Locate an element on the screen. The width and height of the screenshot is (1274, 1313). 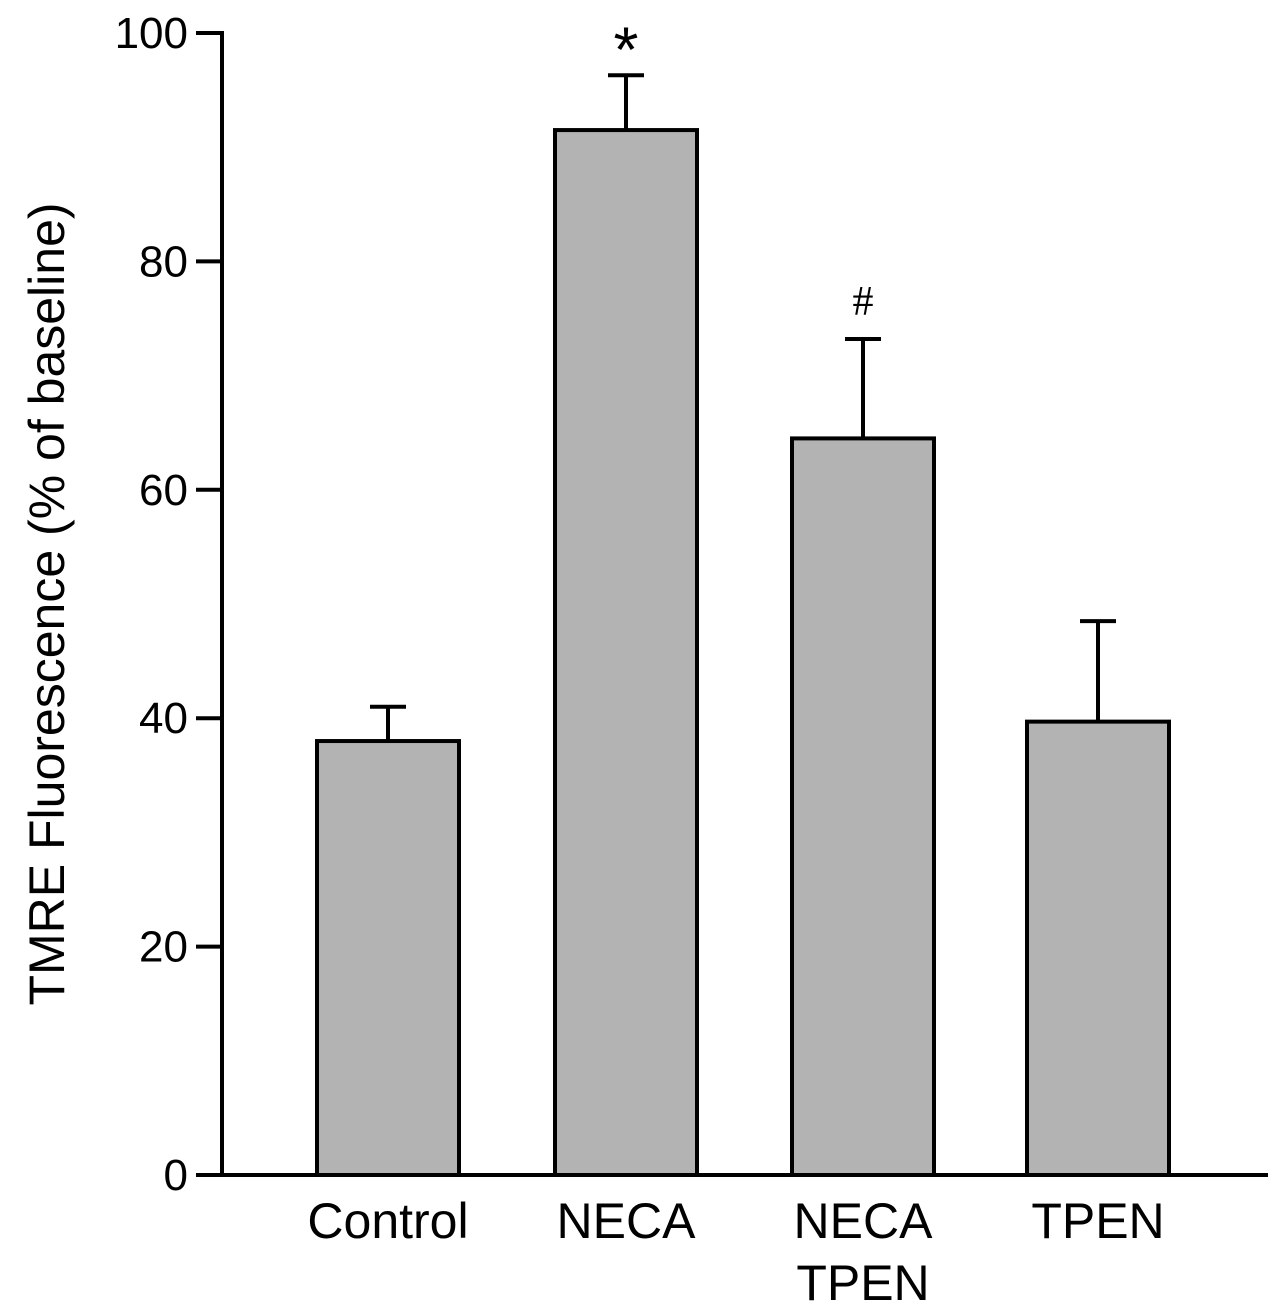
y-tick-label: 100 is located at coordinates (151, 33).